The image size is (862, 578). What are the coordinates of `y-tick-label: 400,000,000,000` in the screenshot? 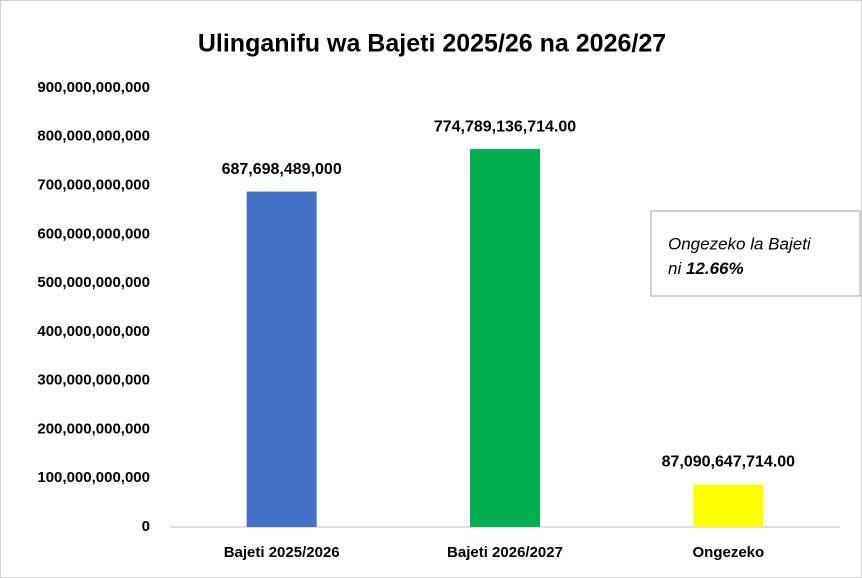 It's located at (93, 331).